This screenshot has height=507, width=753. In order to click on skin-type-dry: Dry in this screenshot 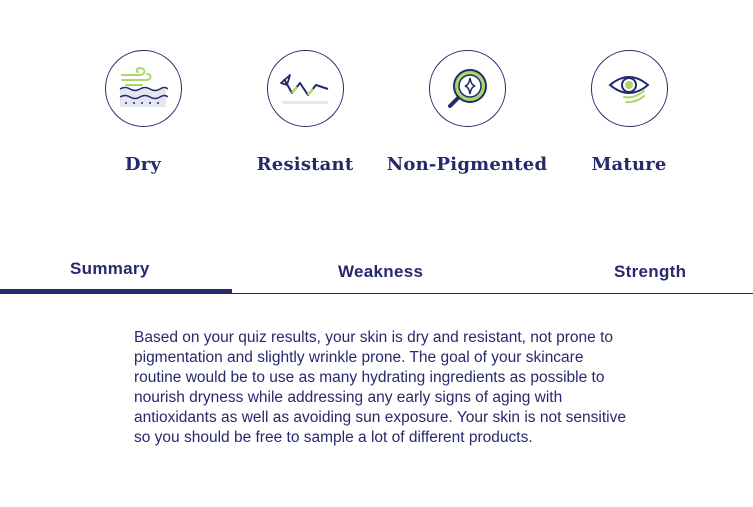, I will do `click(143, 112)`.